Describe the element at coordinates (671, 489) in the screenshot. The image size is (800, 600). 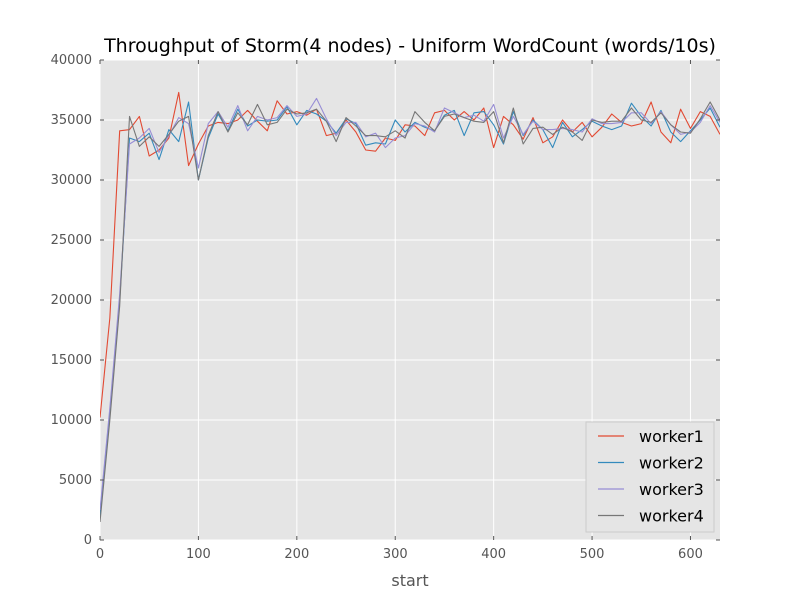
I see `legend-label-worker3: worker3` at that location.